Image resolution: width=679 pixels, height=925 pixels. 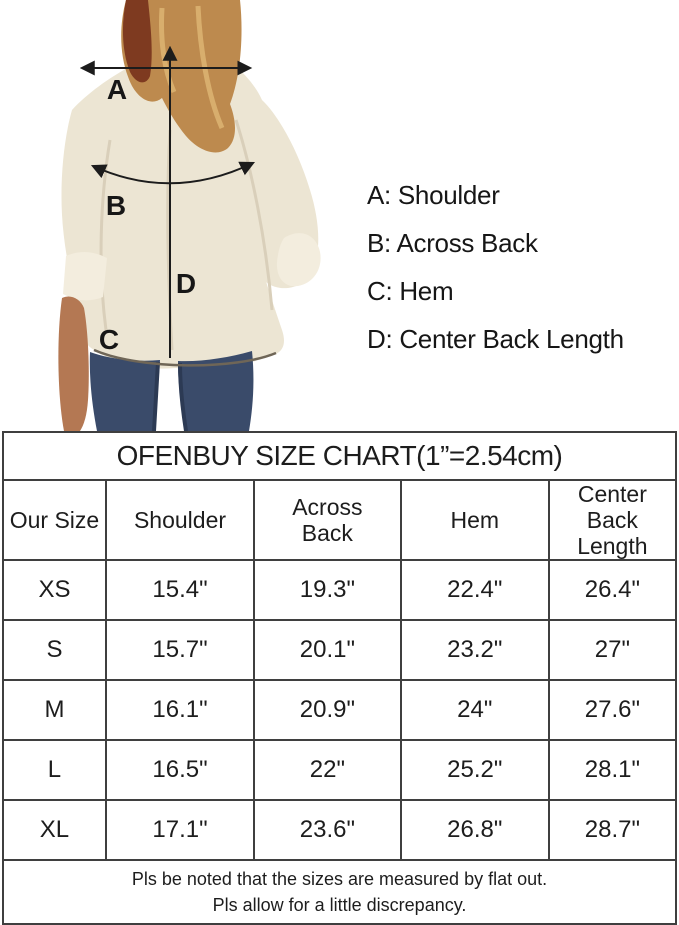 I want to click on table-row-m: M 16.1" 20.9" 24" 27.6", so click(x=340, y=710).